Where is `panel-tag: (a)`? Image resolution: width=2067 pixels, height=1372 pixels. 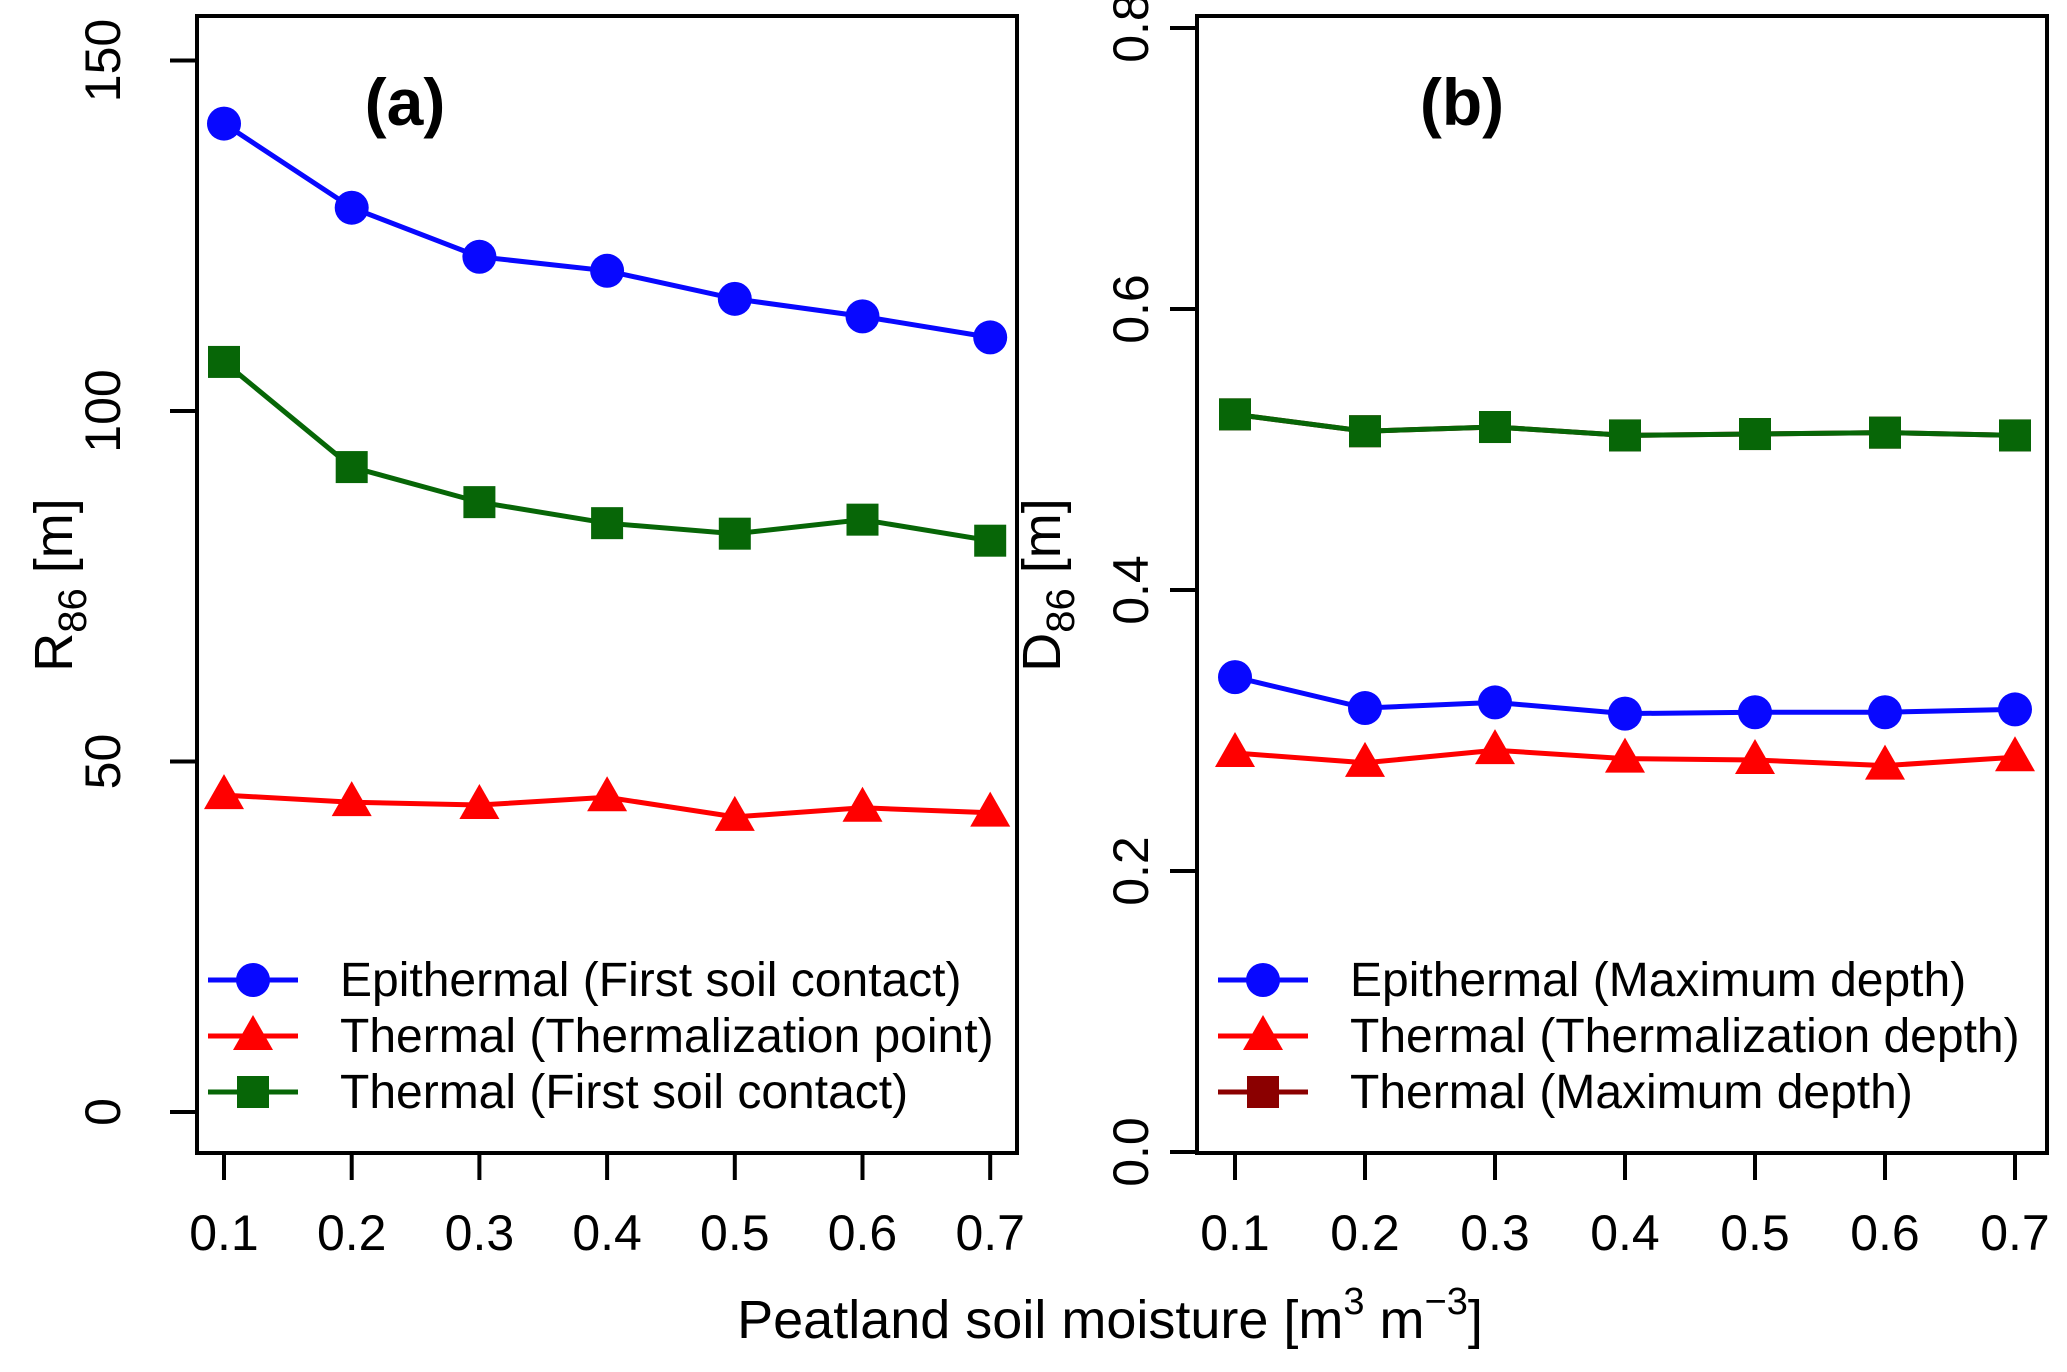
panel-tag: (a) is located at coordinates (405, 102).